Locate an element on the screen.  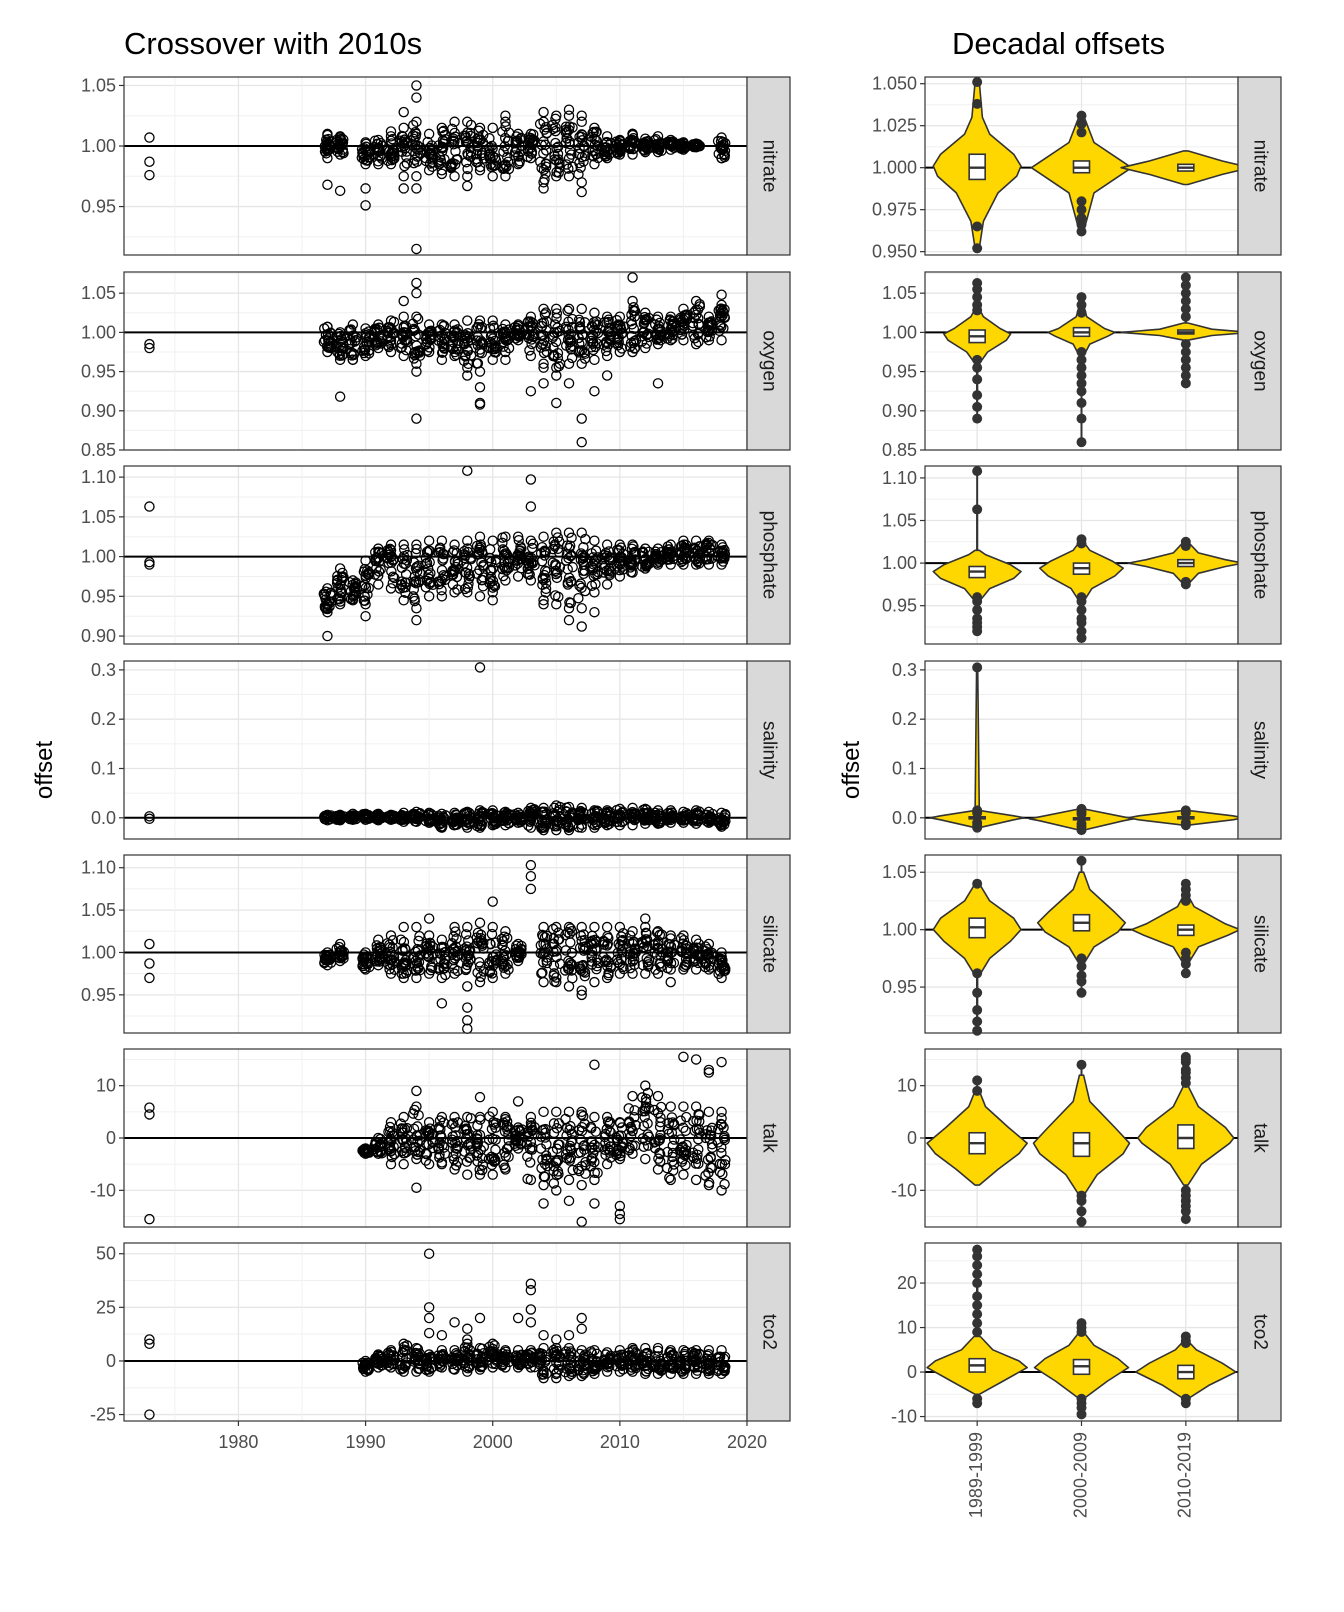
y-tick-label: 0.2 is located at coordinates (103, 719).